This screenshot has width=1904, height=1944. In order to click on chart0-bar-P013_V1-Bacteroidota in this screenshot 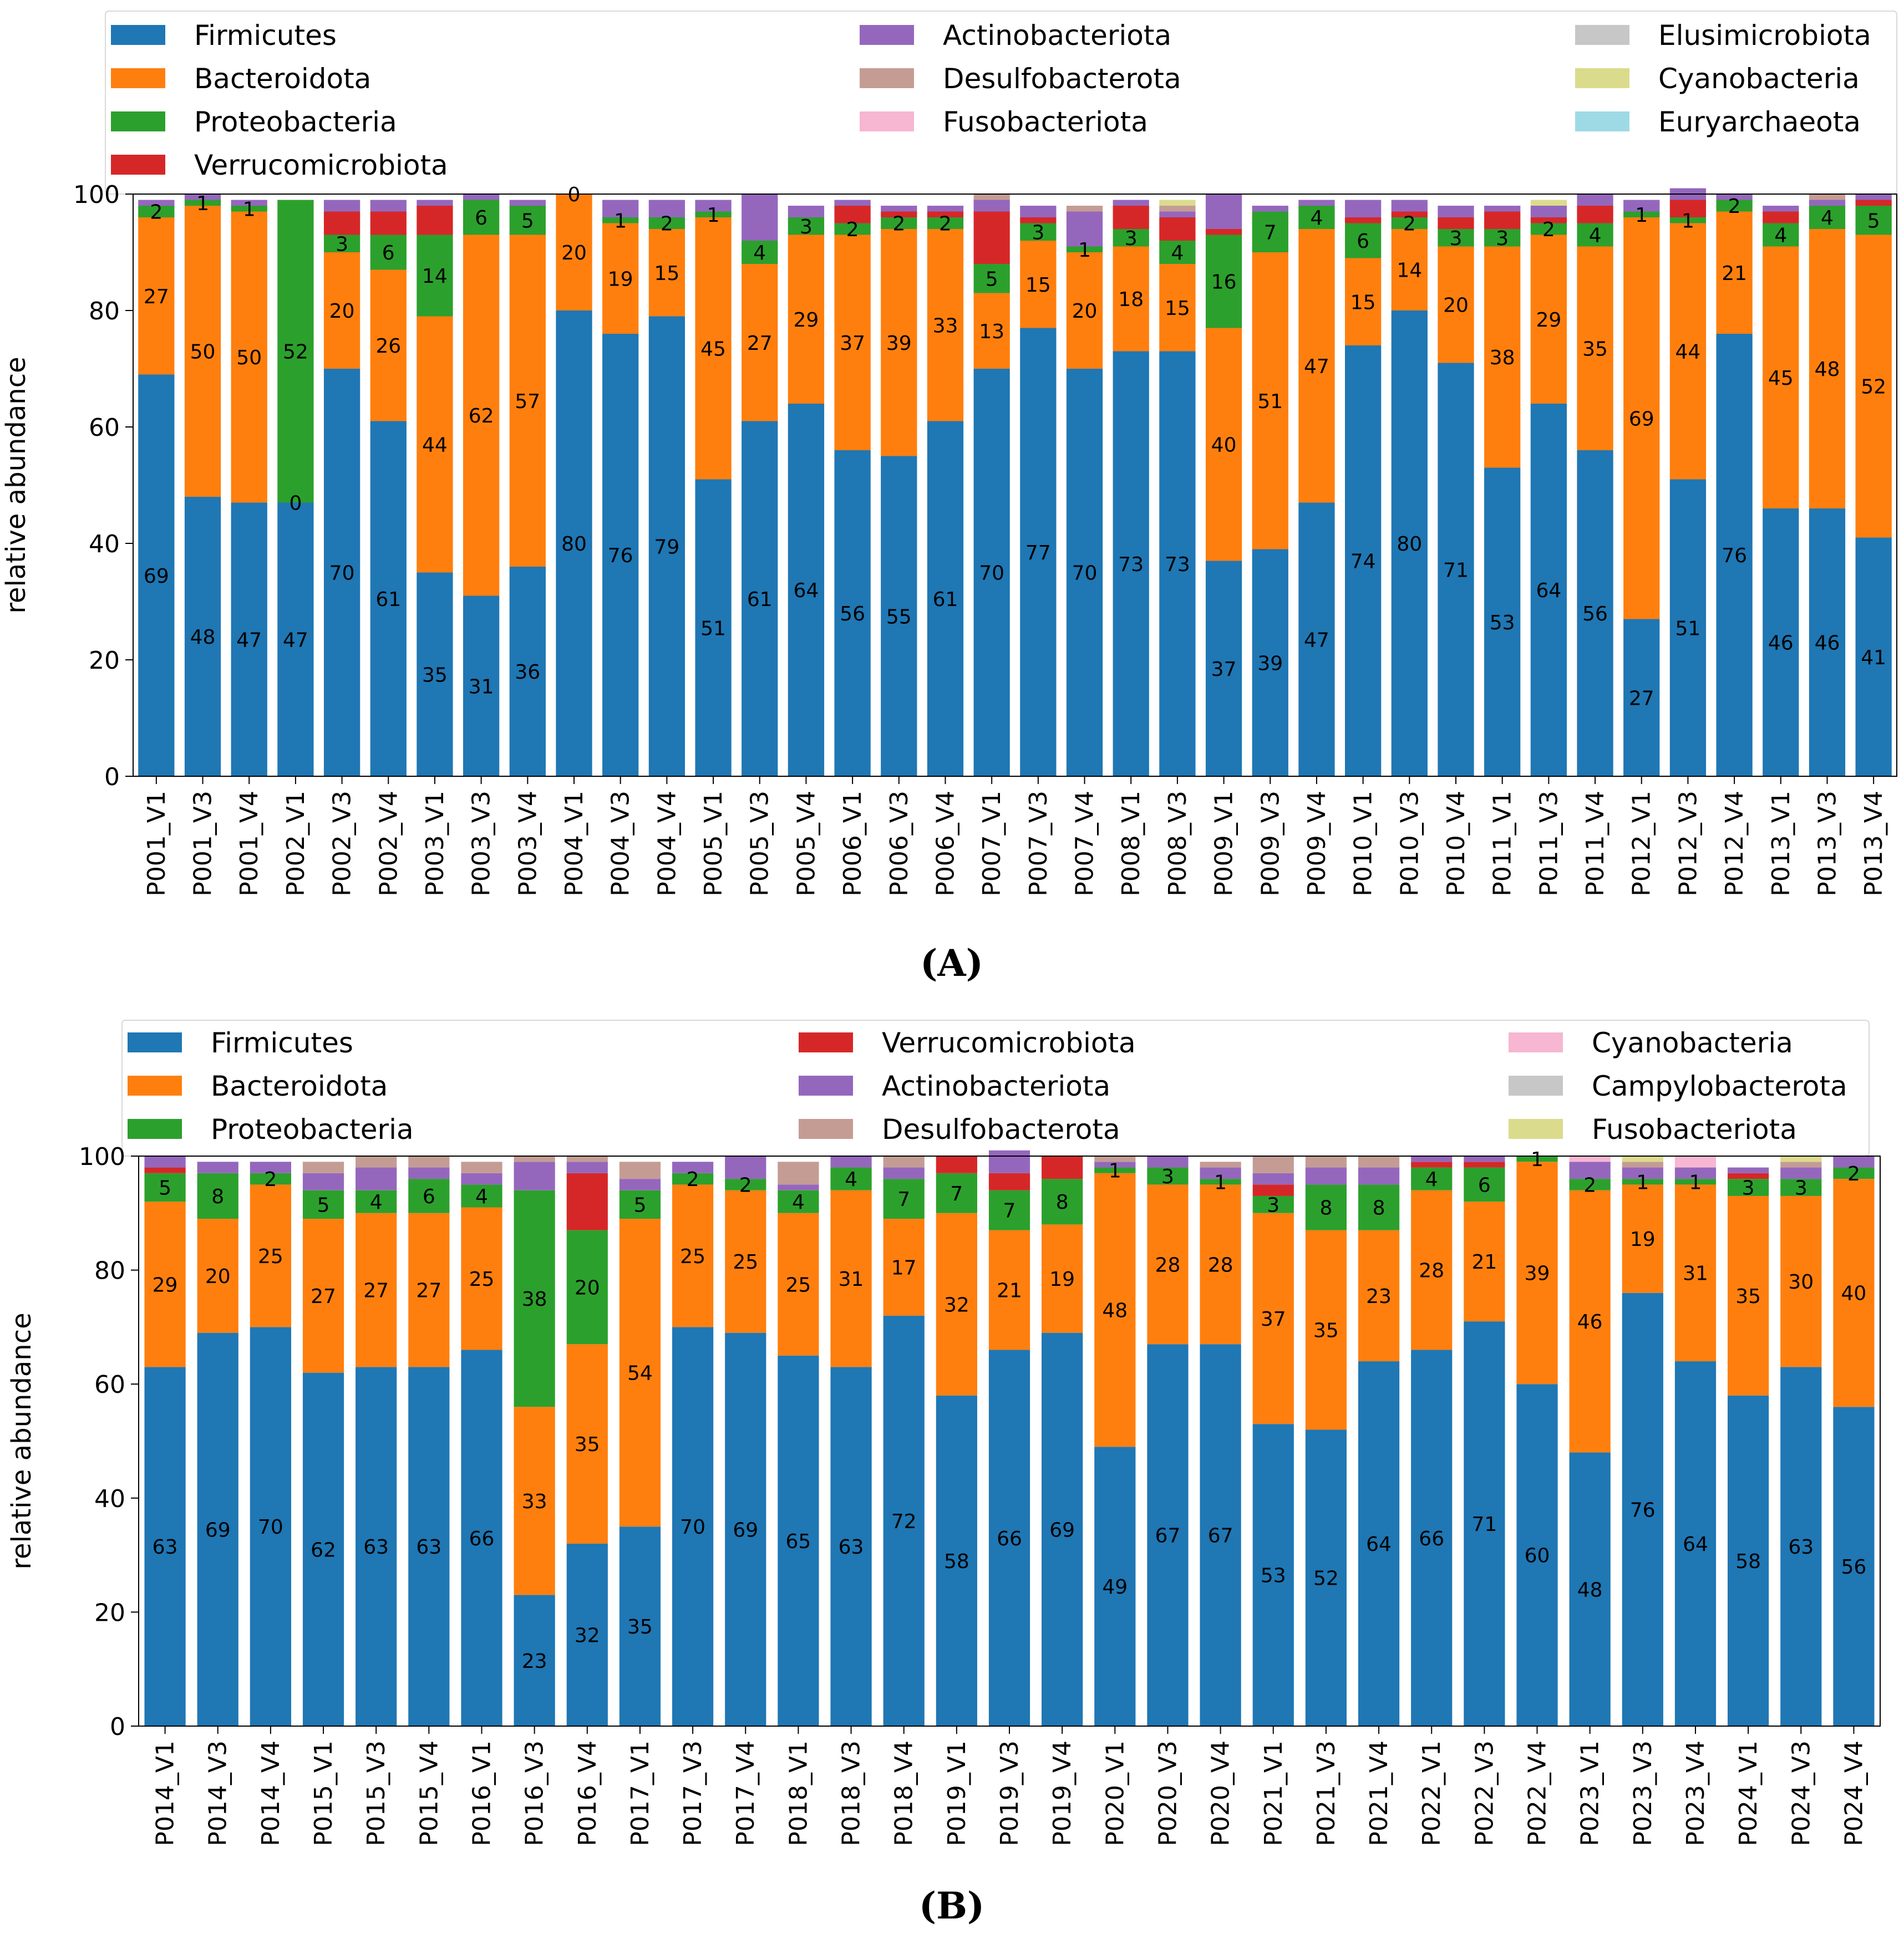, I will do `click(1781, 377)`.